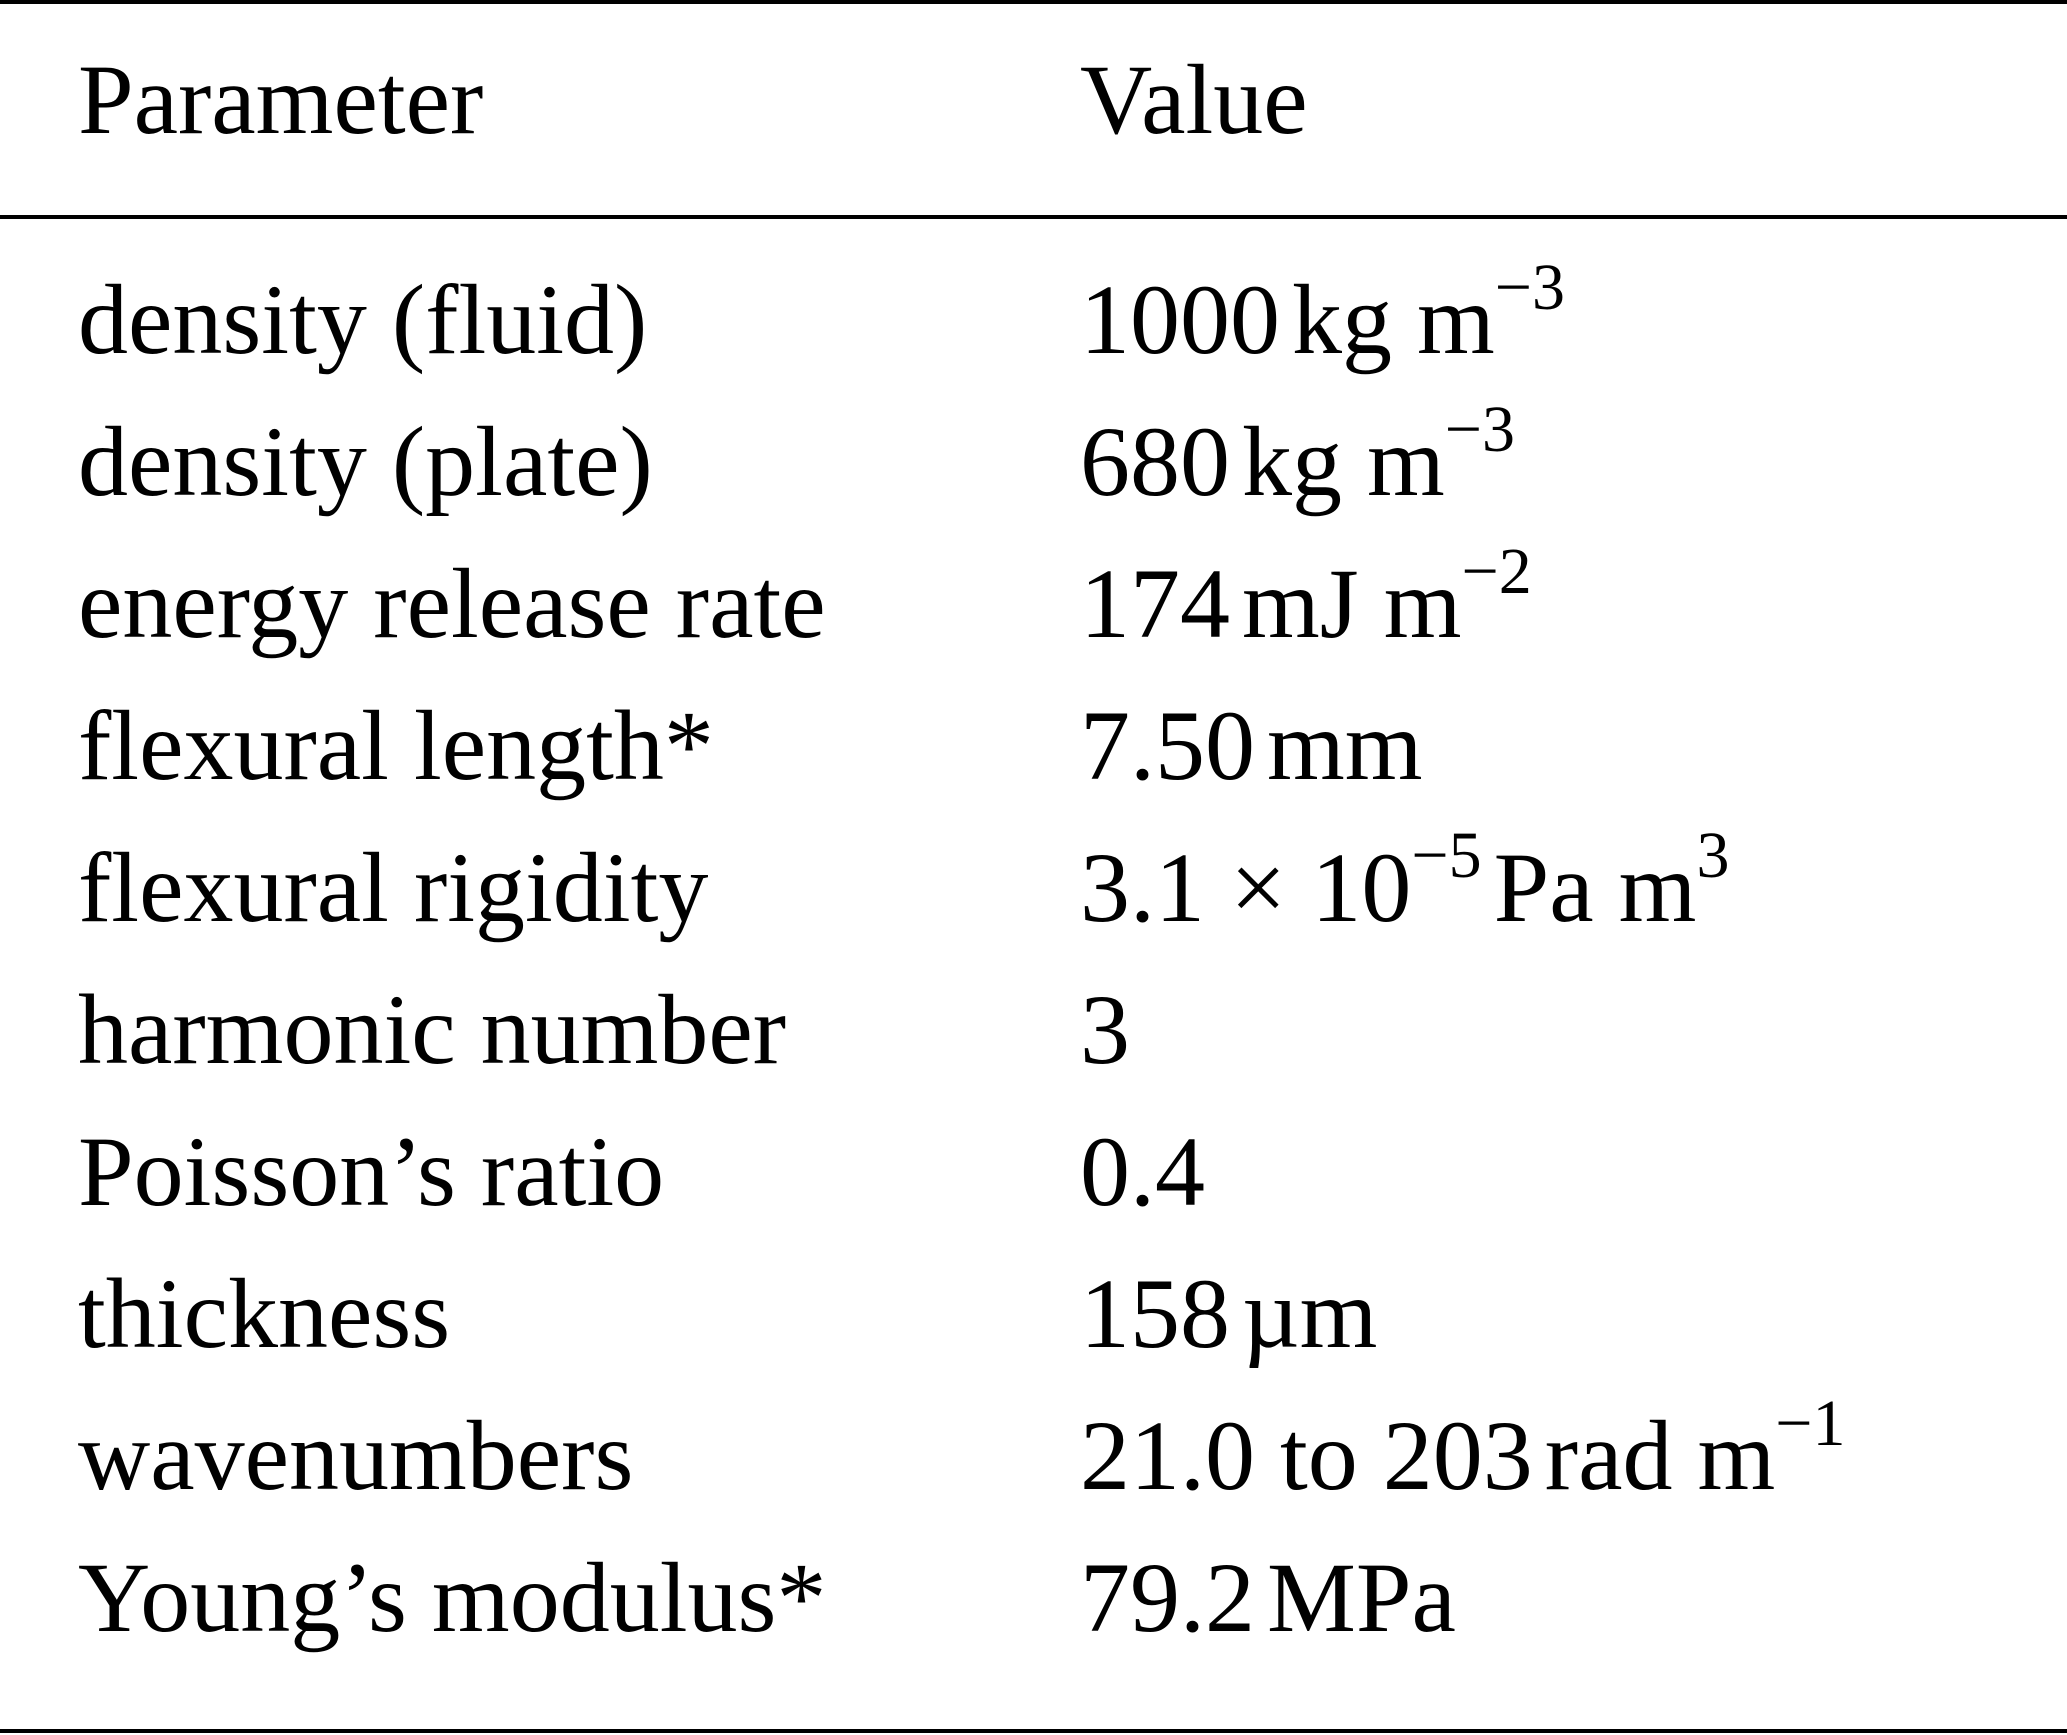 The width and height of the screenshot is (2067, 1735). Describe the element at coordinates (1033, 1731) in the screenshot. I see `bottom-rule` at that location.